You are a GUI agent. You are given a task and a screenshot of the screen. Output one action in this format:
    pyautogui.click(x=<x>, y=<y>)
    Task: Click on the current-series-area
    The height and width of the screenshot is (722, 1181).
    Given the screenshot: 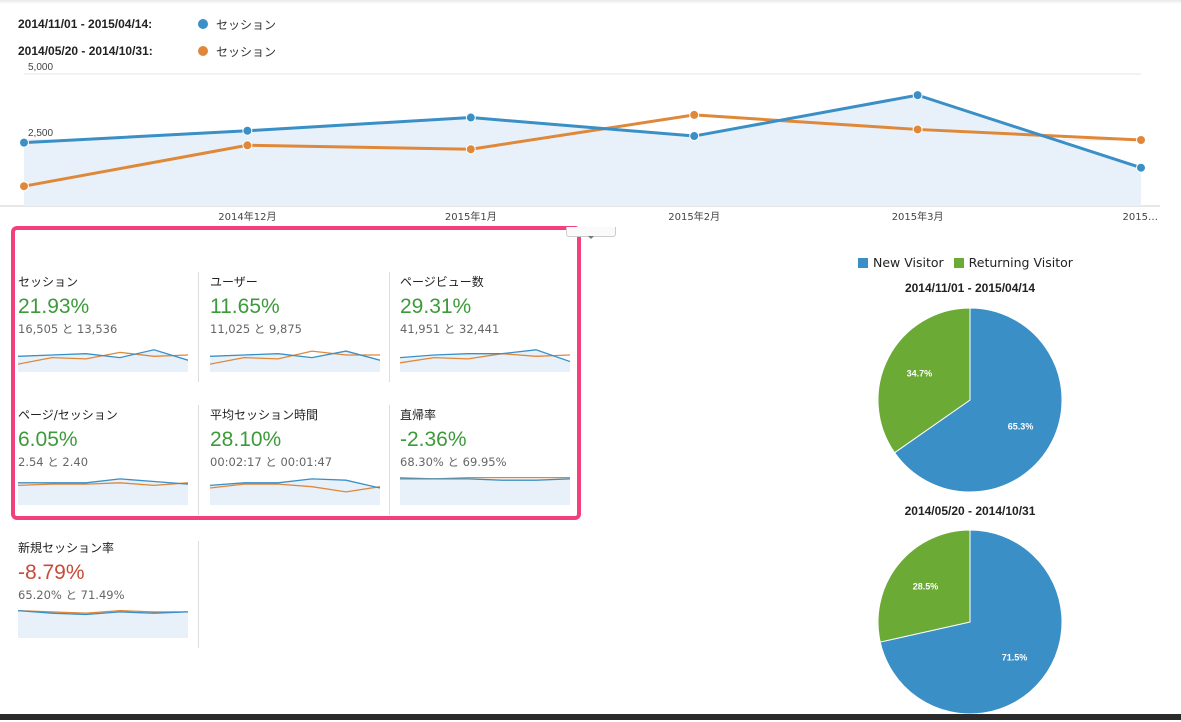 What is the action you would take?
    pyautogui.click(x=582, y=150)
    